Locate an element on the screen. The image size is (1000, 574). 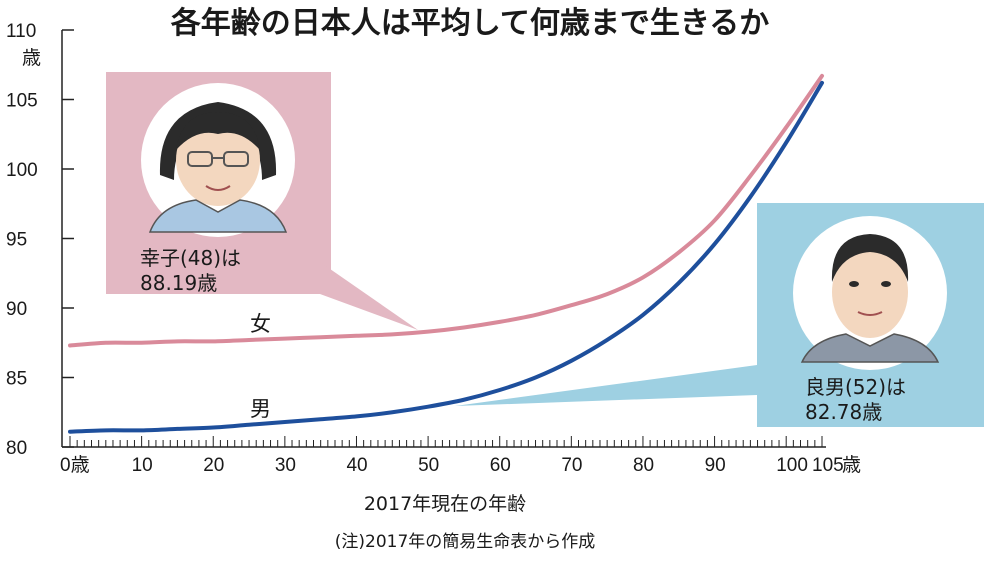
female-callout-pointer is located at coordinates (369, 296).